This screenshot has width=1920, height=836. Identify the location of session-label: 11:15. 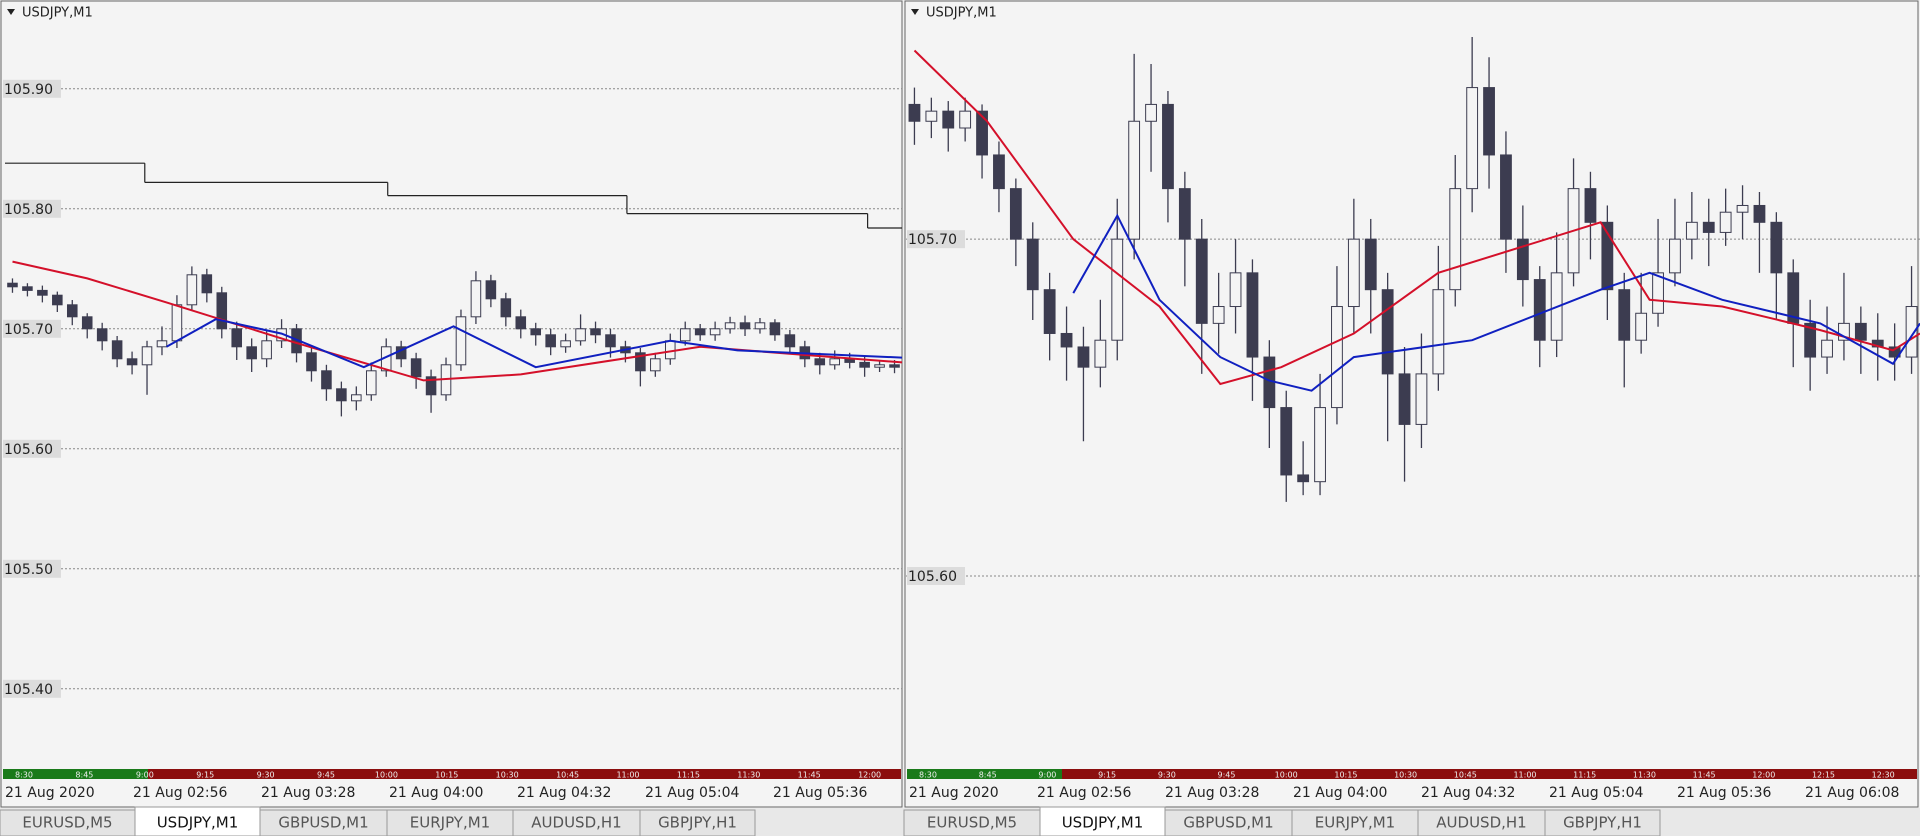
(1584, 775).